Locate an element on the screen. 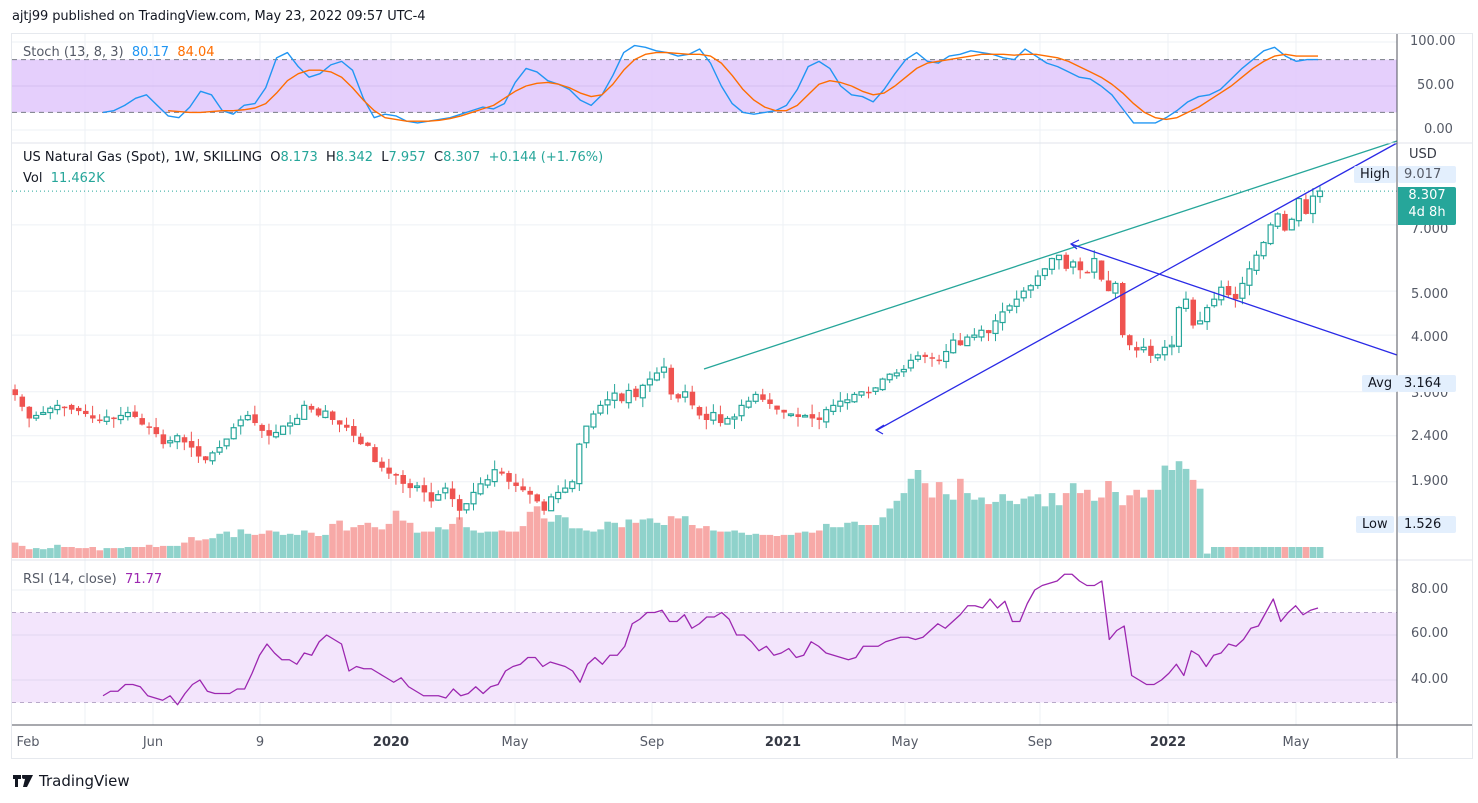 This screenshot has width=1478, height=803. stoch-legend: Stoch (13, 8, 3) 80.17 84.04 is located at coordinates (119, 52).